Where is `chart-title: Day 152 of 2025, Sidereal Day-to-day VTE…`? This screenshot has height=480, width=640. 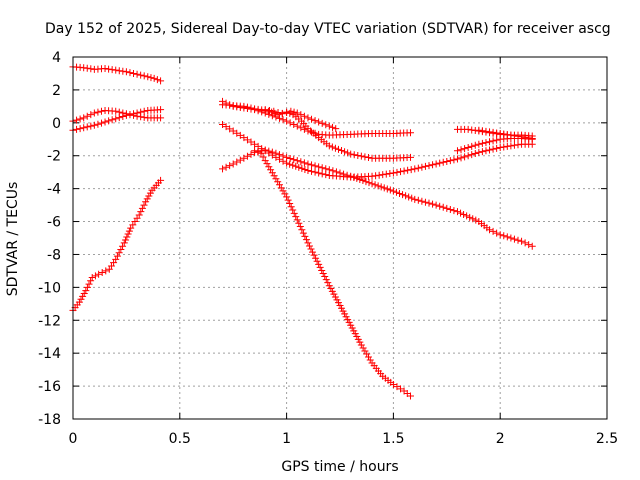
chart-title: Day 152 of 2025, Sidereal Day-to-day VTE… is located at coordinates (328, 29).